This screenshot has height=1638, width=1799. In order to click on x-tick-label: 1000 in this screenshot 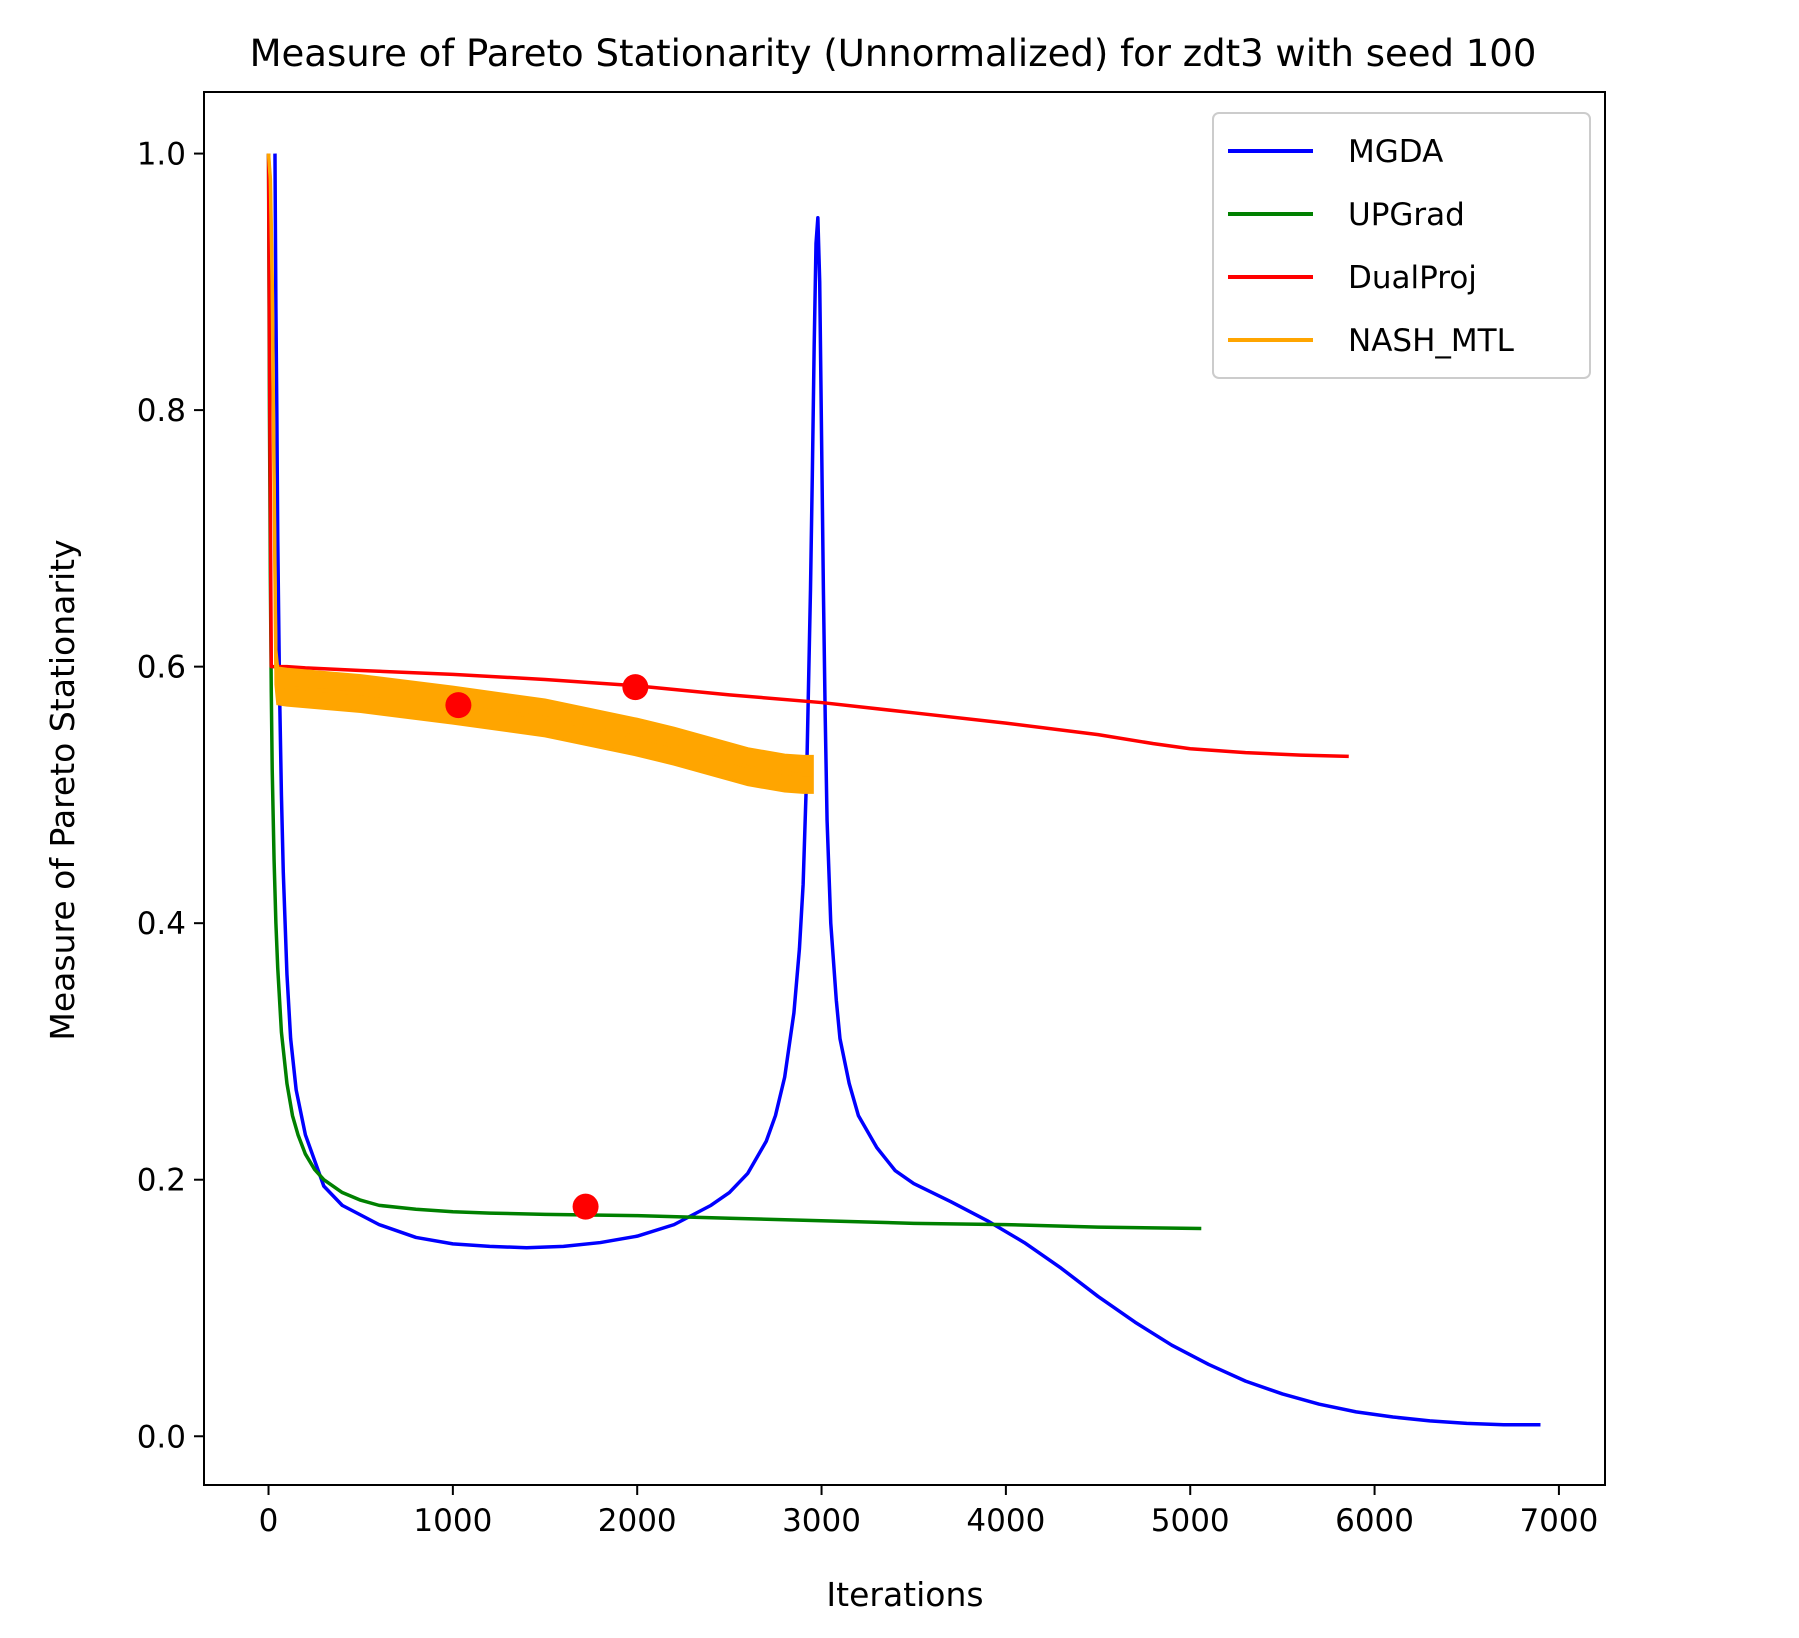, I will do `click(452, 1521)`.